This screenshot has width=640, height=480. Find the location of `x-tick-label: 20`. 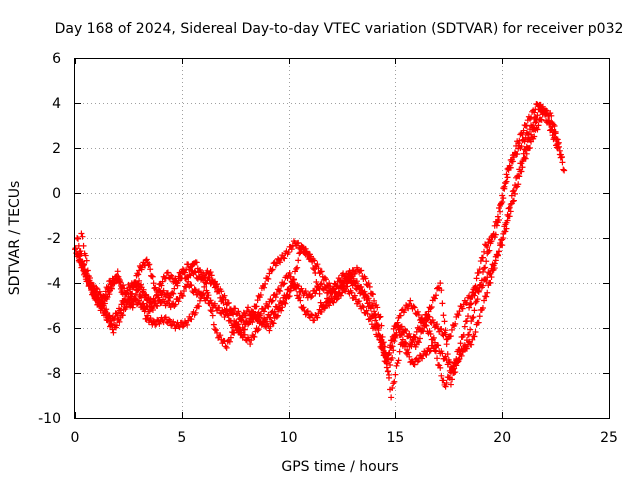

x-tick-label: 20 is located at coordinates (502, 438).